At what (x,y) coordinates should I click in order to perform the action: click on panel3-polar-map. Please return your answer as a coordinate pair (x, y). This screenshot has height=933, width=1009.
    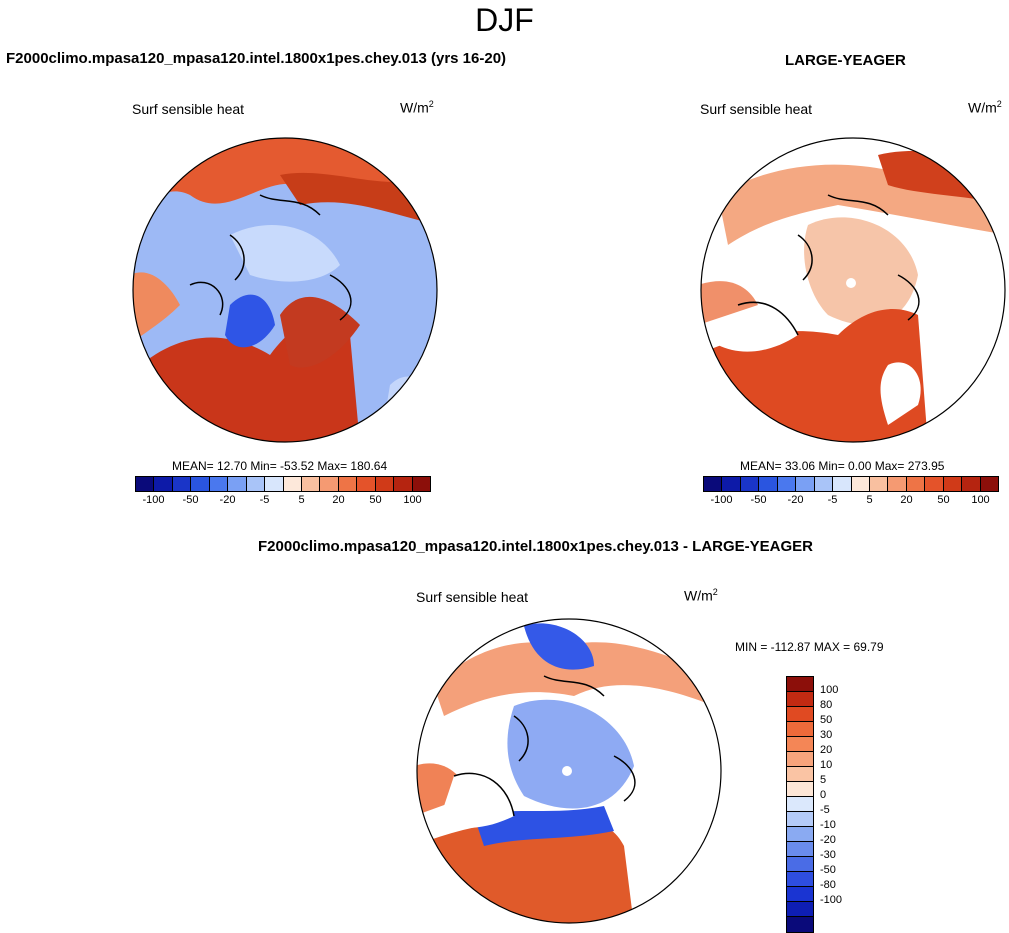
    Looking at the image, I should click on (569, 771).